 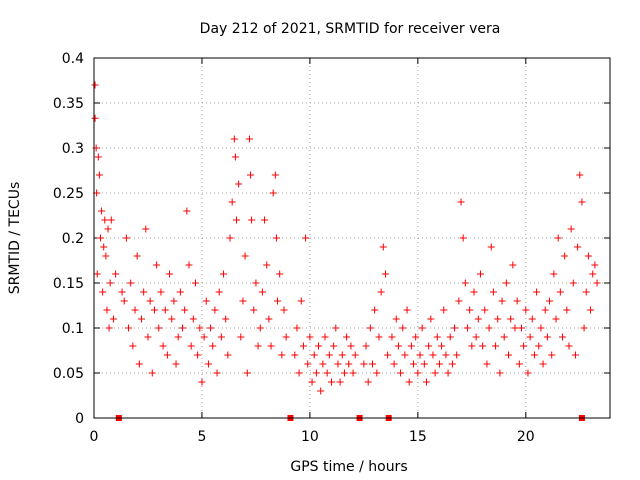 What do you see at coordinates (73, 329) in the screenshot?
I see `y-tick-label: 0.1` at bounding box center [73, 329].